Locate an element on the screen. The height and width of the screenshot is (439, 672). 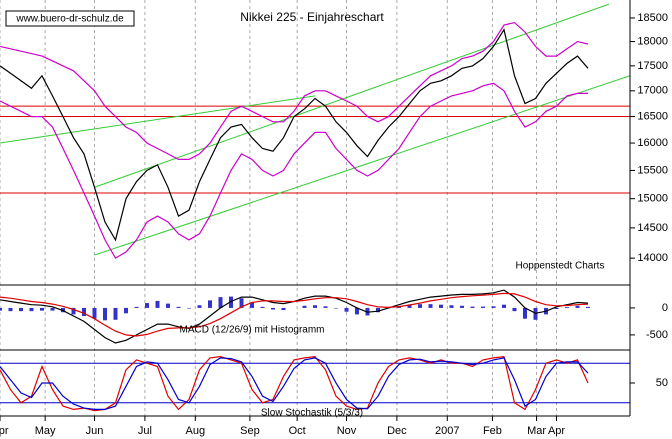
source-box is located at coordinates (70, 18).